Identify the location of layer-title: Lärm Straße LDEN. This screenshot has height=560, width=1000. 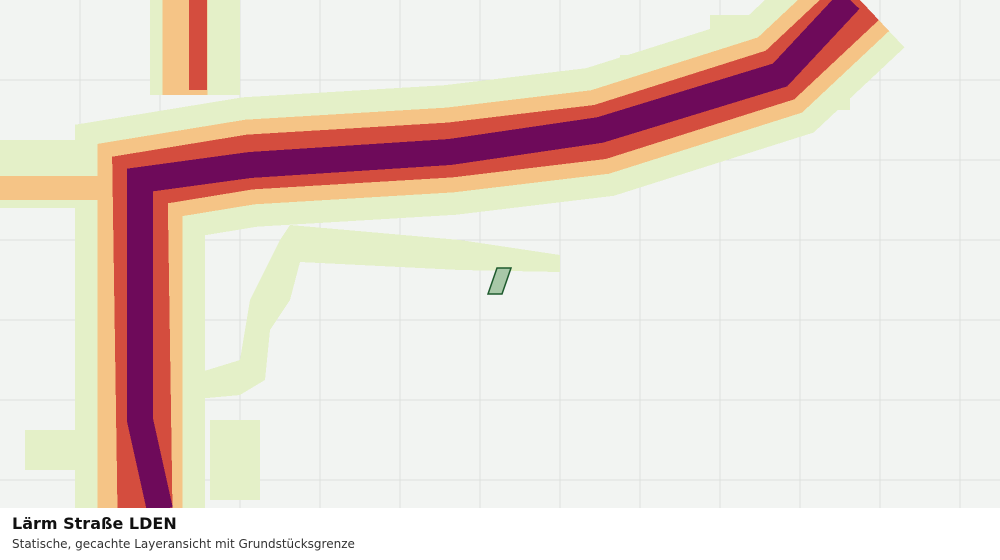
(94, 523).